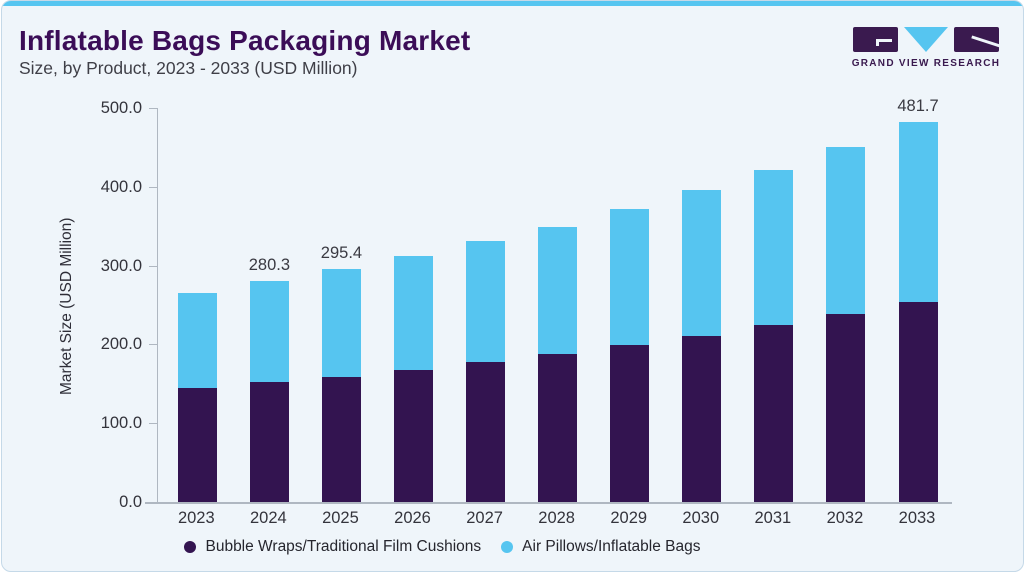  What do you see at coordinates (269, 441) in the screenshot?
I see `bar-segment-2024-bubble-wraps` at bounding box center [269, 441].